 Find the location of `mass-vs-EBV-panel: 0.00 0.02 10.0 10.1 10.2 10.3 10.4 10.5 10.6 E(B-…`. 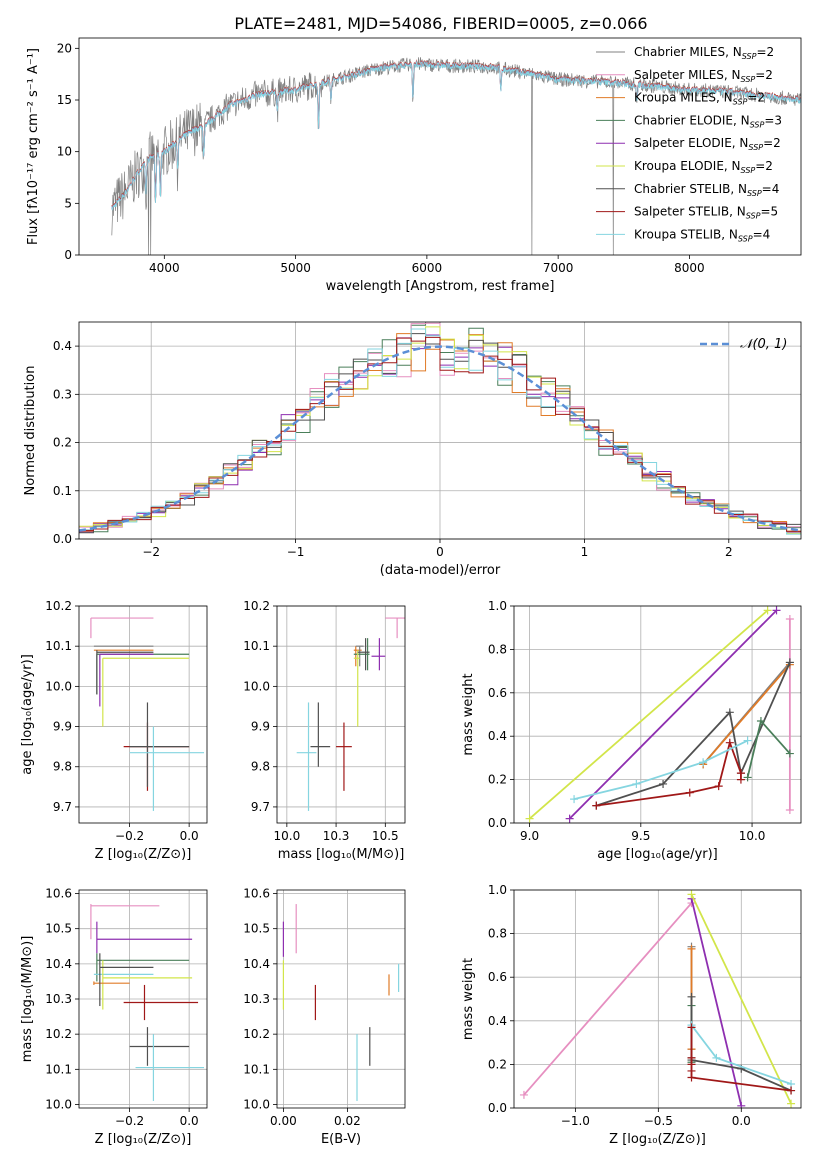

mass-vs-EBV-panel: 0.00 0.02 10.0 10.1 10.2 10.3 10.4 10.5 10.6 E(B-… is located at coordinates (324, 1017).